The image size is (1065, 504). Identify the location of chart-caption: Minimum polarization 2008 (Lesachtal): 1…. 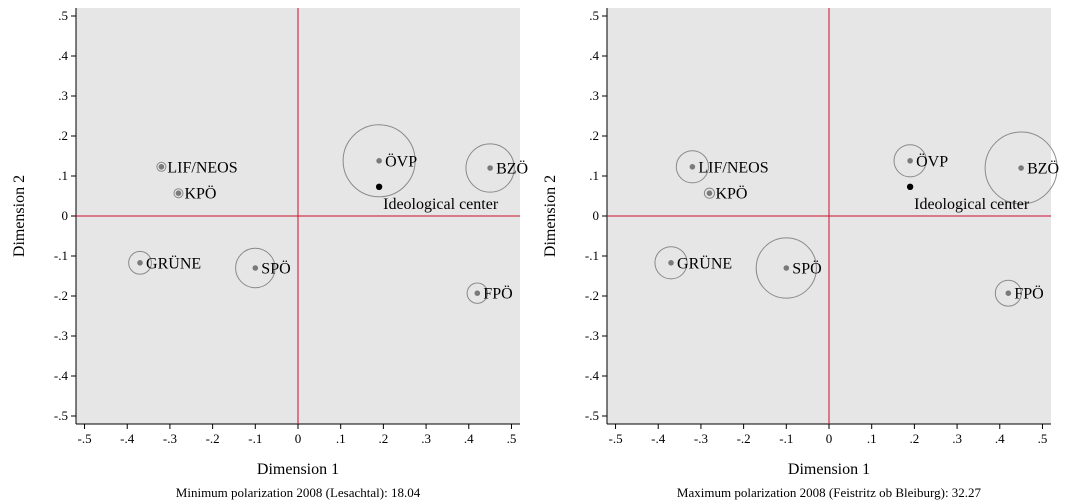
(298, 492).